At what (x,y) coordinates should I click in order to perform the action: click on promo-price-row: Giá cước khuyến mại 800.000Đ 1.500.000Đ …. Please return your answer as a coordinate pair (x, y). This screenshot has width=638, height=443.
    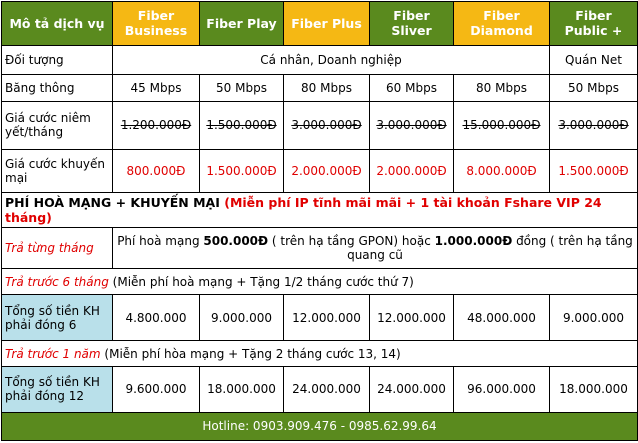
    Looking at the image, I should click on (319, 171).